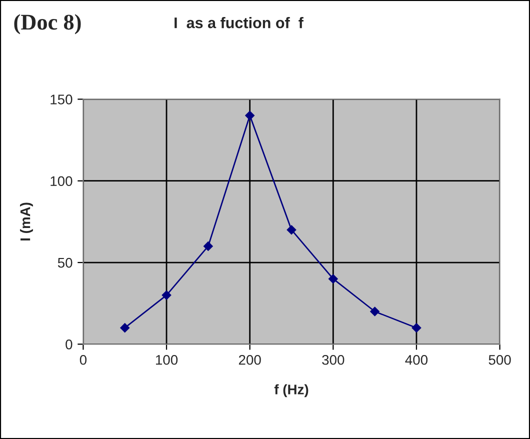  What do you see at coordinates (61, 99) in the screenshot?
I see `y-tick-label: 150` at bounding box center [61, 99].